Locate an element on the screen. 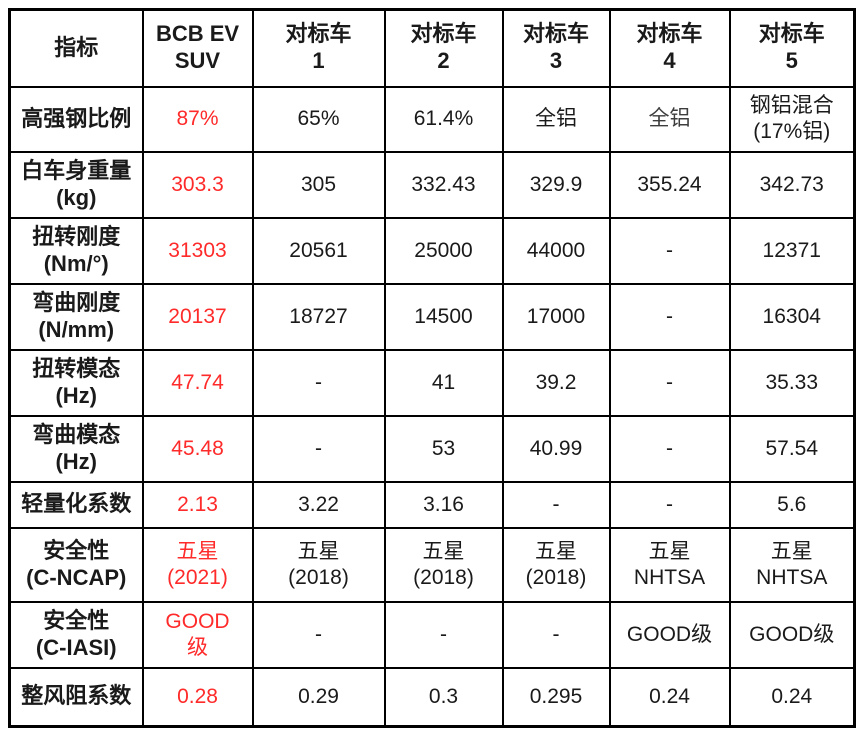 The image size is (864, 733). data-cell: 342.73 is located at coordinates (792, 184).